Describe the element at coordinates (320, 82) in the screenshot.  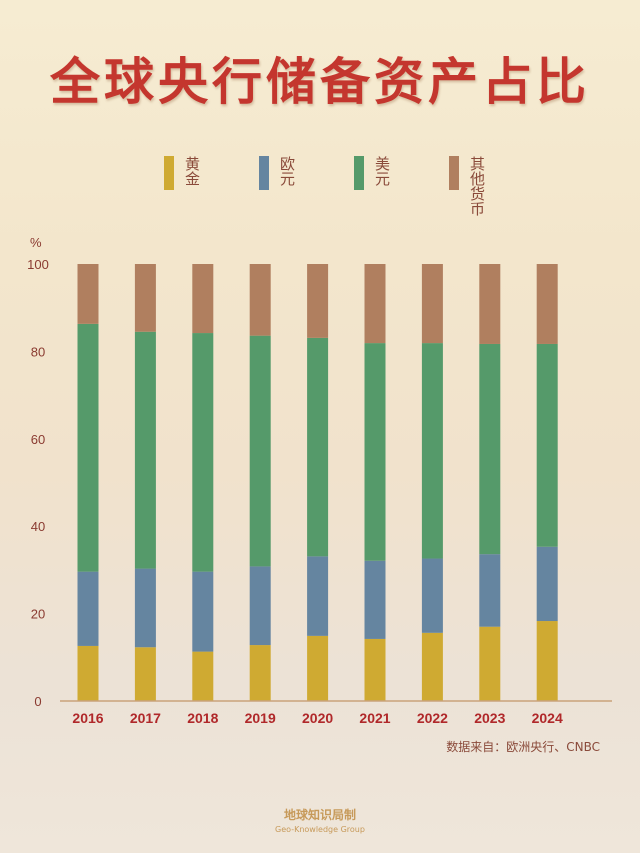
I see `chart-title: 全球央行储备资产占比` at that location.